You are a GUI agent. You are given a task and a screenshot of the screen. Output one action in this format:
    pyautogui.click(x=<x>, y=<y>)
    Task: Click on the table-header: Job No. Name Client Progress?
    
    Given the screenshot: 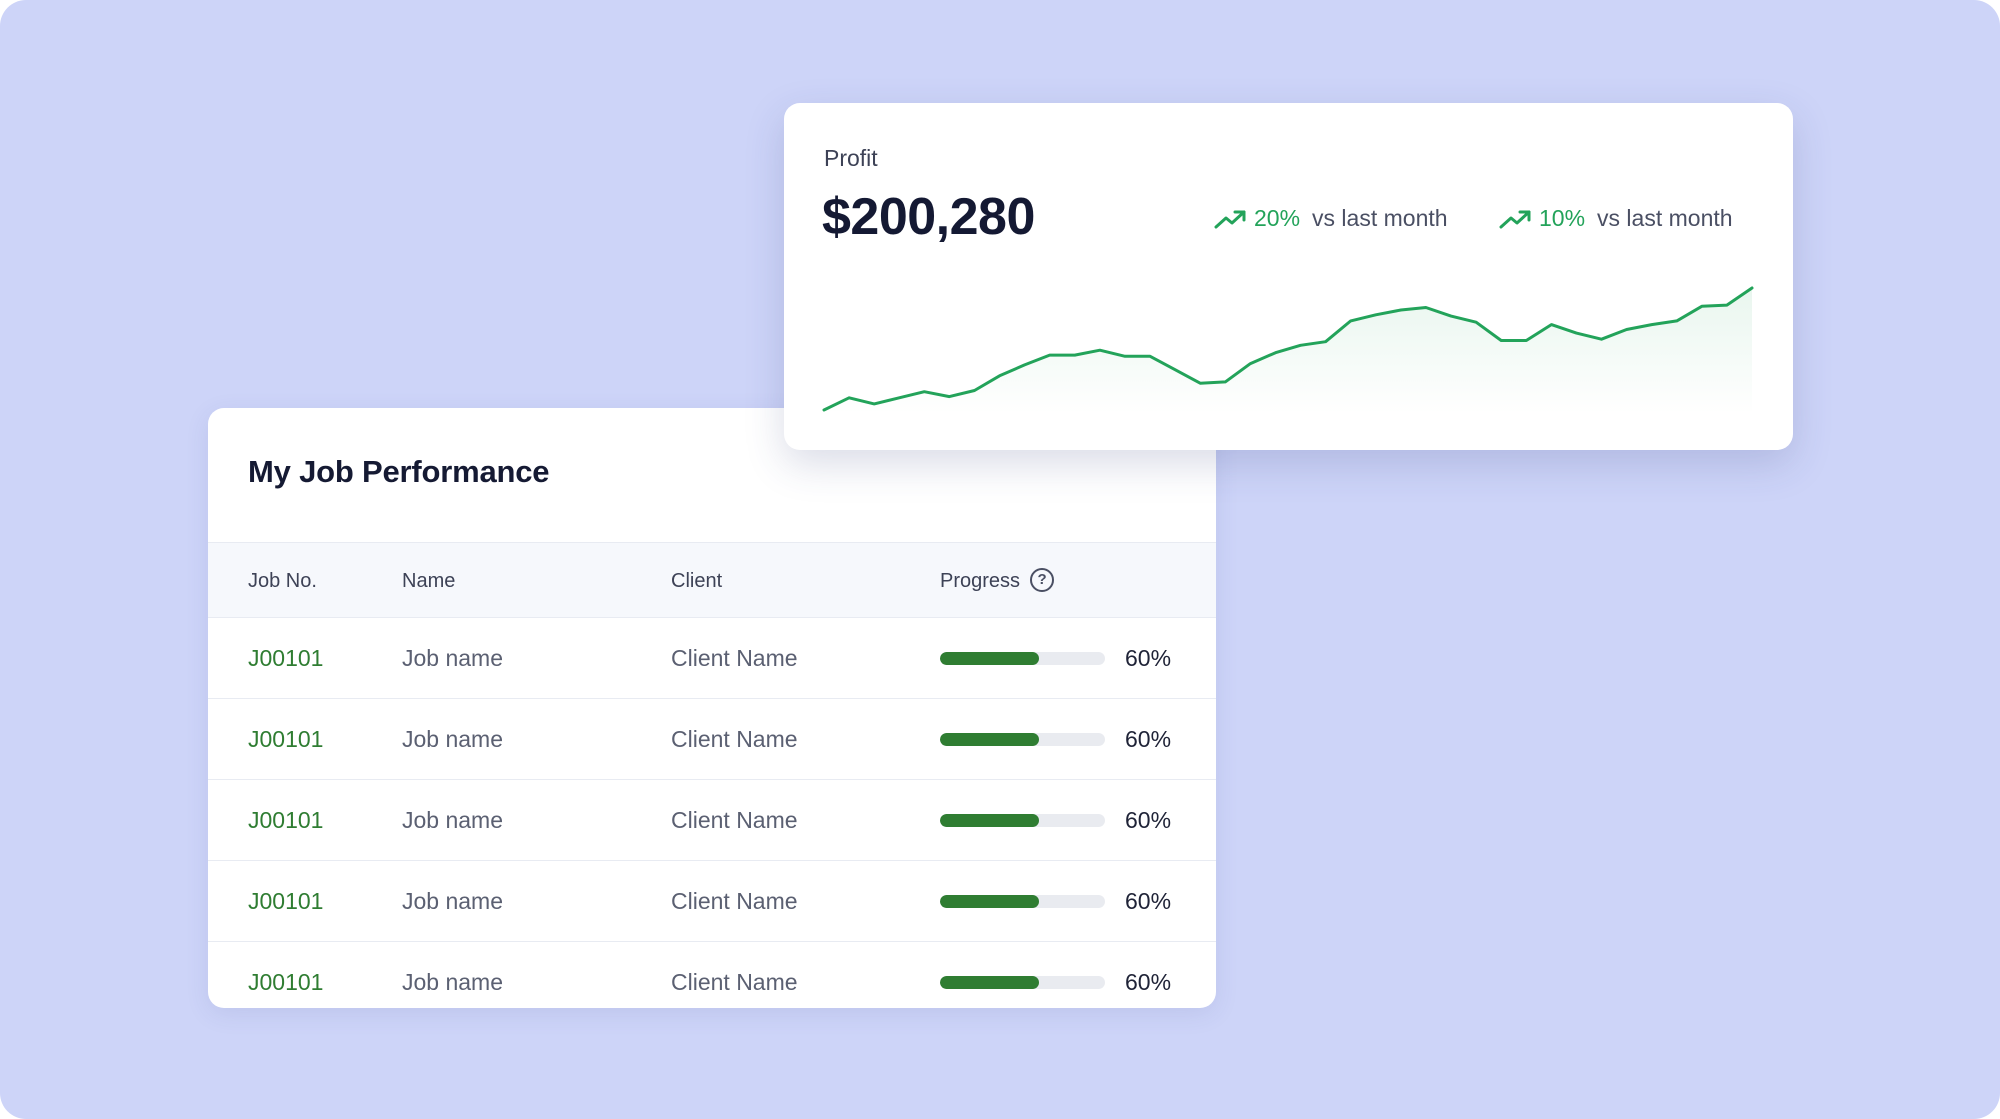 What is the action you would take?
    pyautogui.click(x=712, y=580)
    